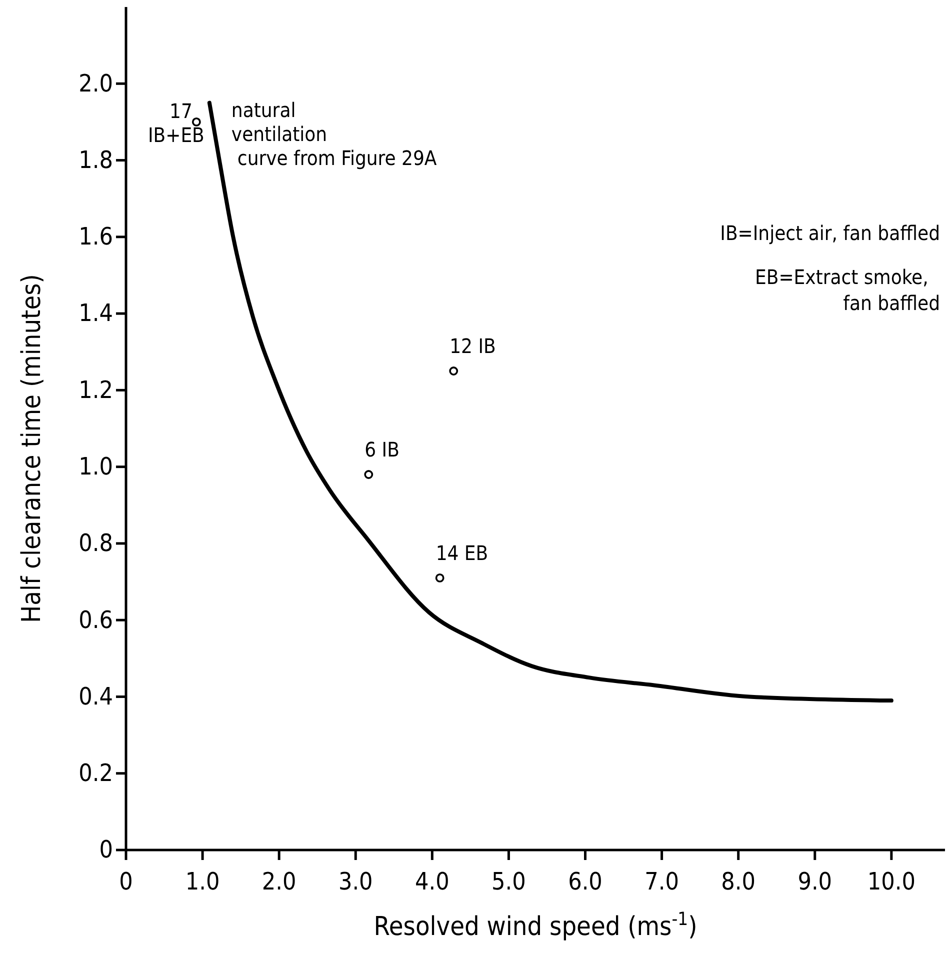  Describe the element at coordinates (95, 543) in the screenshot. I see `y-tick-label: 0.8` at that location.